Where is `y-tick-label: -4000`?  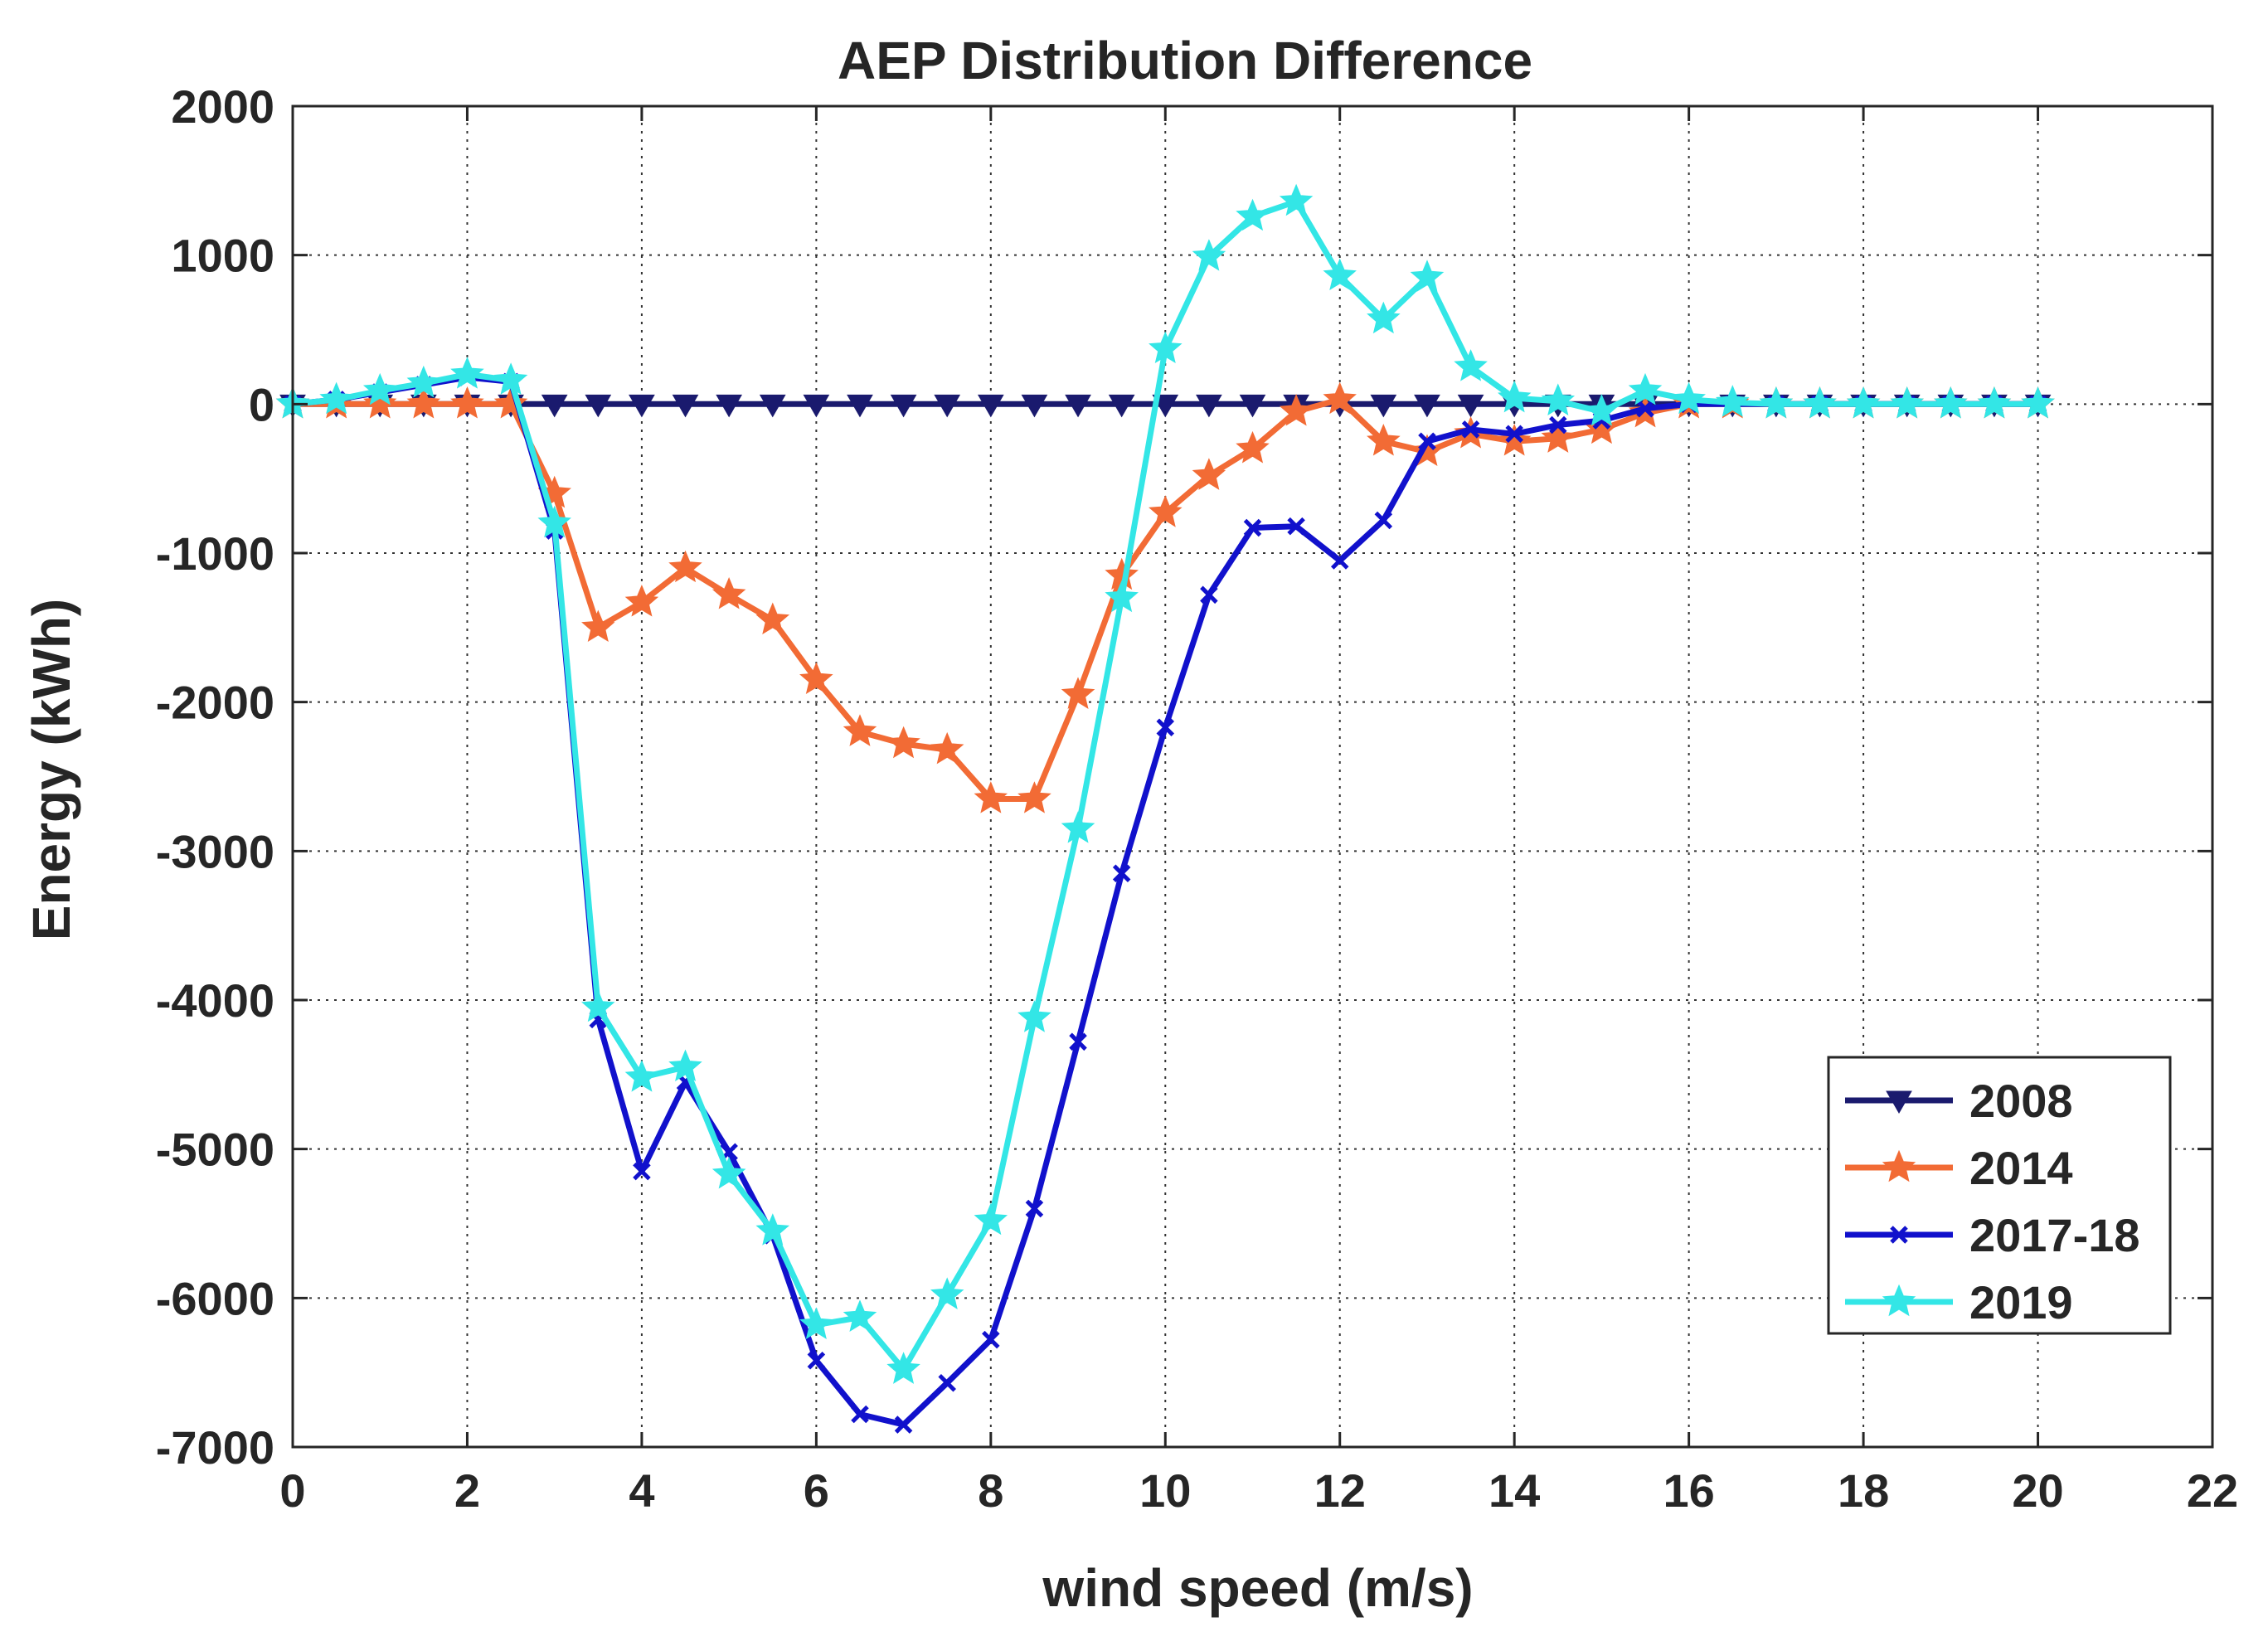
y-tick-label: -4000 is located at coordinates (215, 1001).